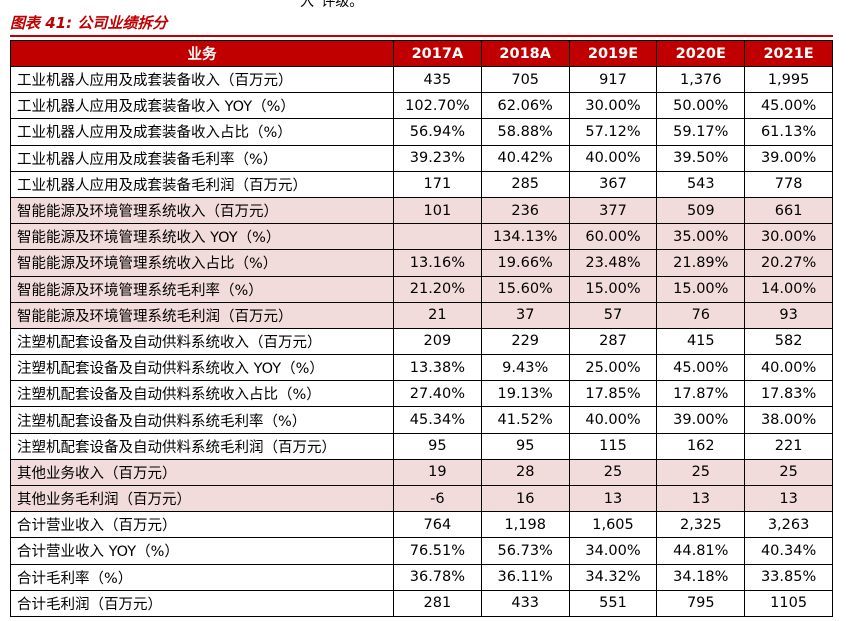 The width and height of the screenshot is (850, 621). What do you see at coordinates (701, 53) in the screenshot?
I see `column-header: 2020E` at bounding box center [701, 53].